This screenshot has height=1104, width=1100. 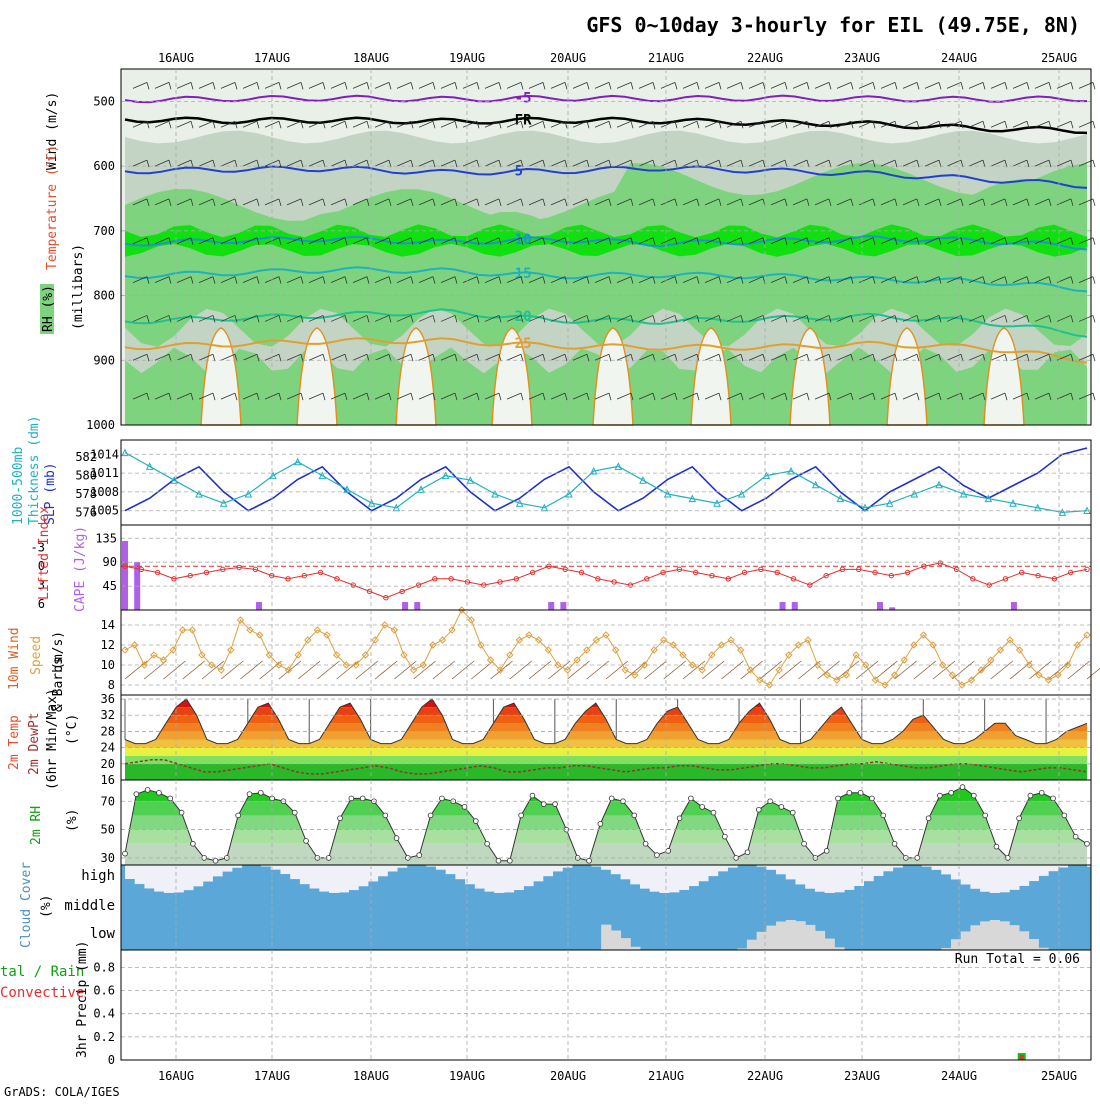 What do you see at coordinates (34, 743) in the screenshot?
I see `ylabel-dewpt: 2m DewPt` at bounding box center [34, 743].